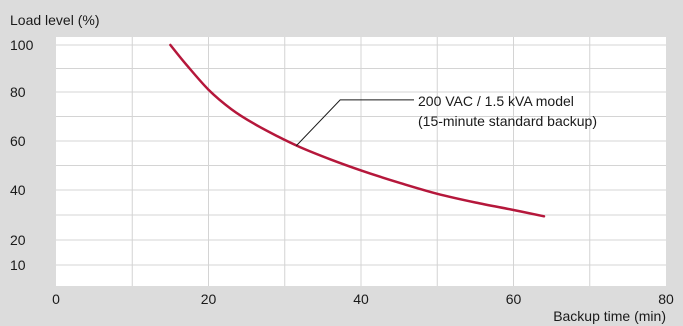  I want to click on y-tick-labels: 10 20 40 60 80 100, so click(22, 155).